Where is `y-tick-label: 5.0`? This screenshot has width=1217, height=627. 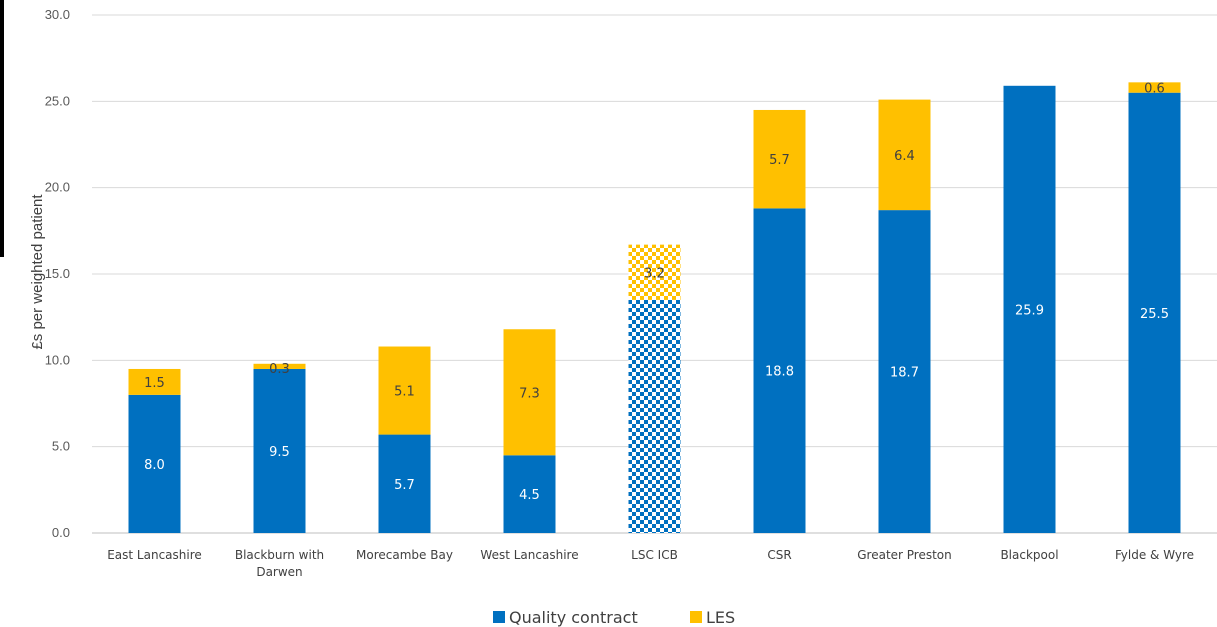 y-tick-label: 5.0 is located at coordinates (61, 446).